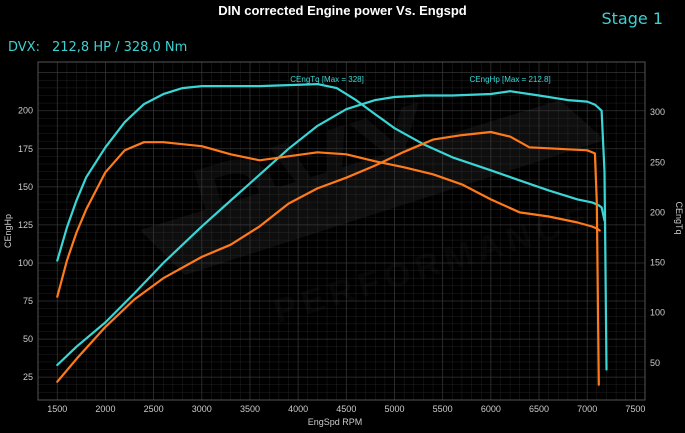 This screenshot has width=685, height=433. What do you see at coordinates (57, 409) in the screenshot?
I see `x-tick-label: 1500` at bounding box center [57, 409].